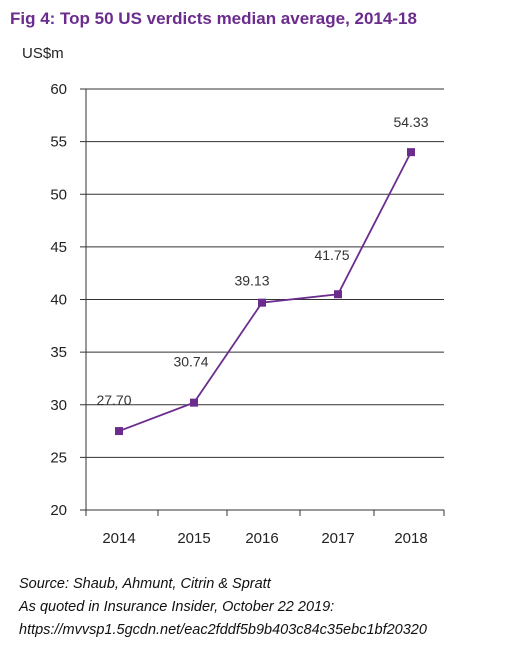  What do you see at coordinates (410, 538) in the screenshot?
I see `x-tick-label: 2018` at bounding box center [410, 538].